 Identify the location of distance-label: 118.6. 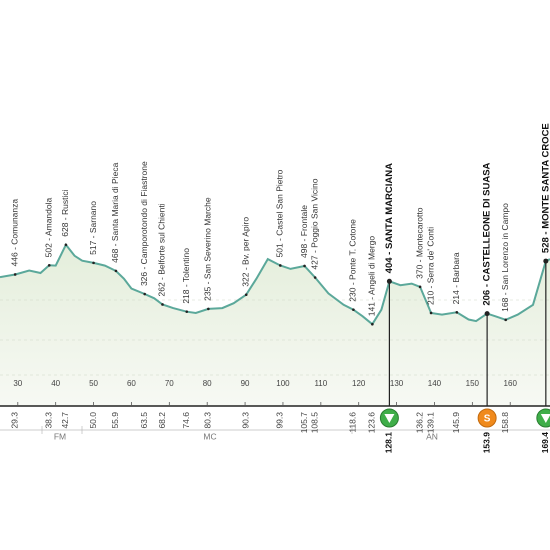
(353, 422).